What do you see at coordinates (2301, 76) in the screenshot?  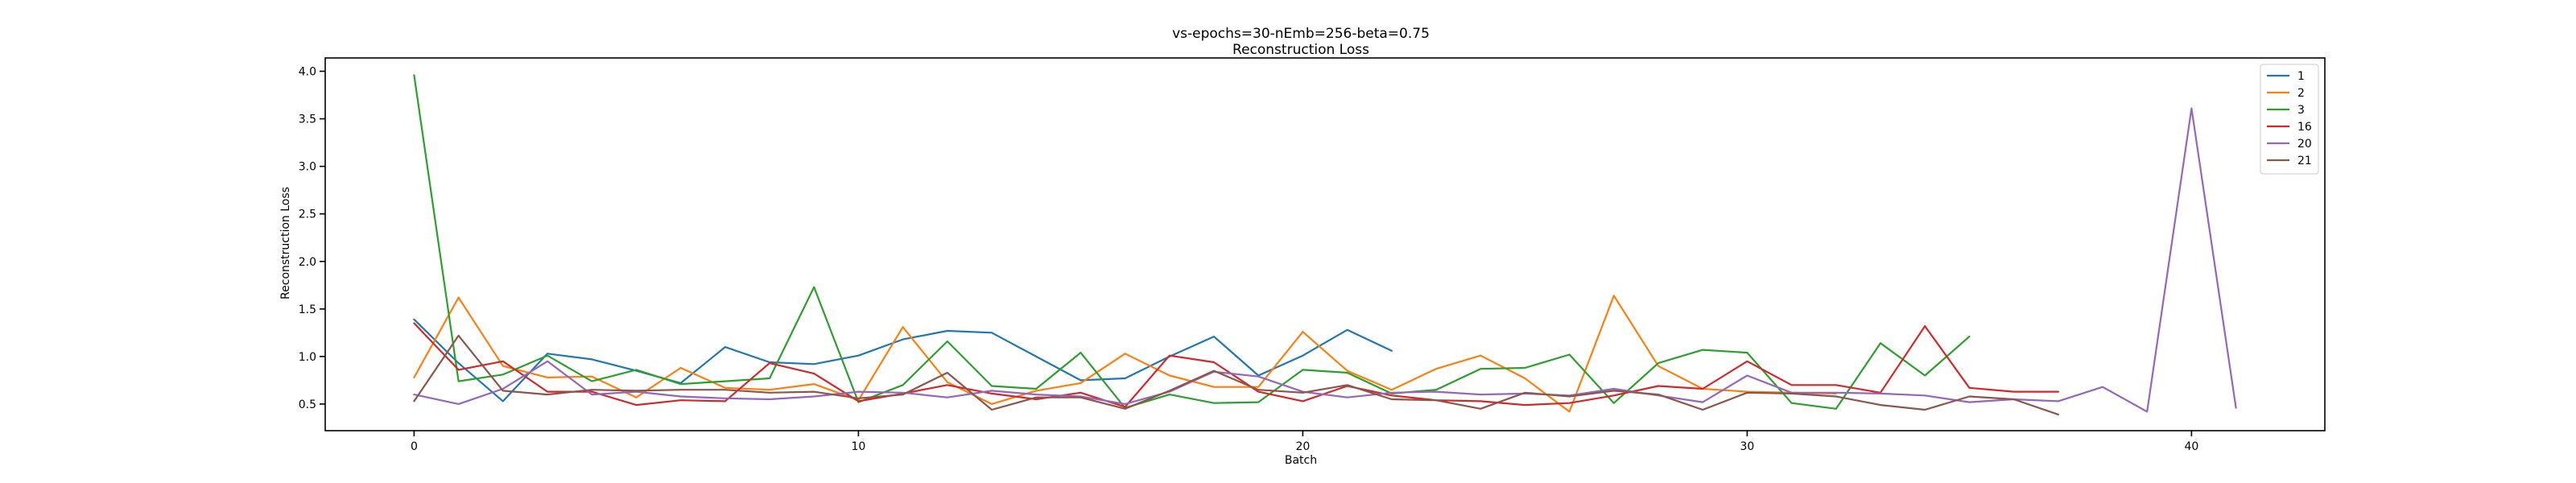 I see `legend-label-1: 1` at bounding box center [2301, 76].